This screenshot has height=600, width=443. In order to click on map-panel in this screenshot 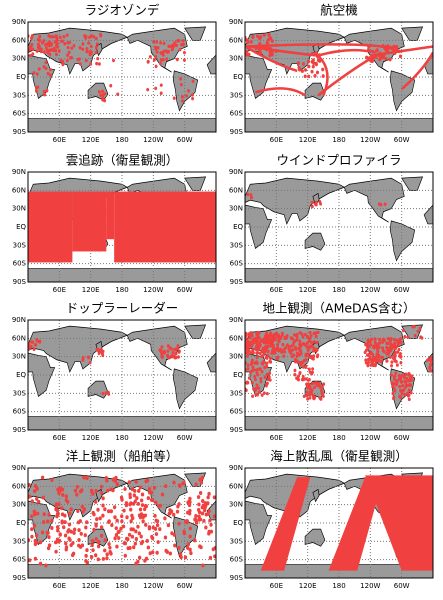, I will do `click(339, 523)`.